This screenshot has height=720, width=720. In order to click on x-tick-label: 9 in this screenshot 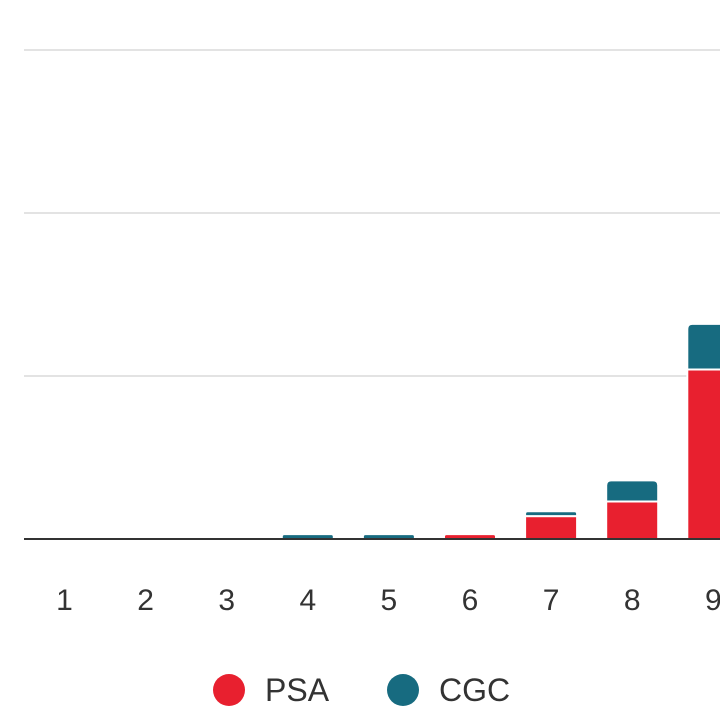, I will do `click(712, 600)`.